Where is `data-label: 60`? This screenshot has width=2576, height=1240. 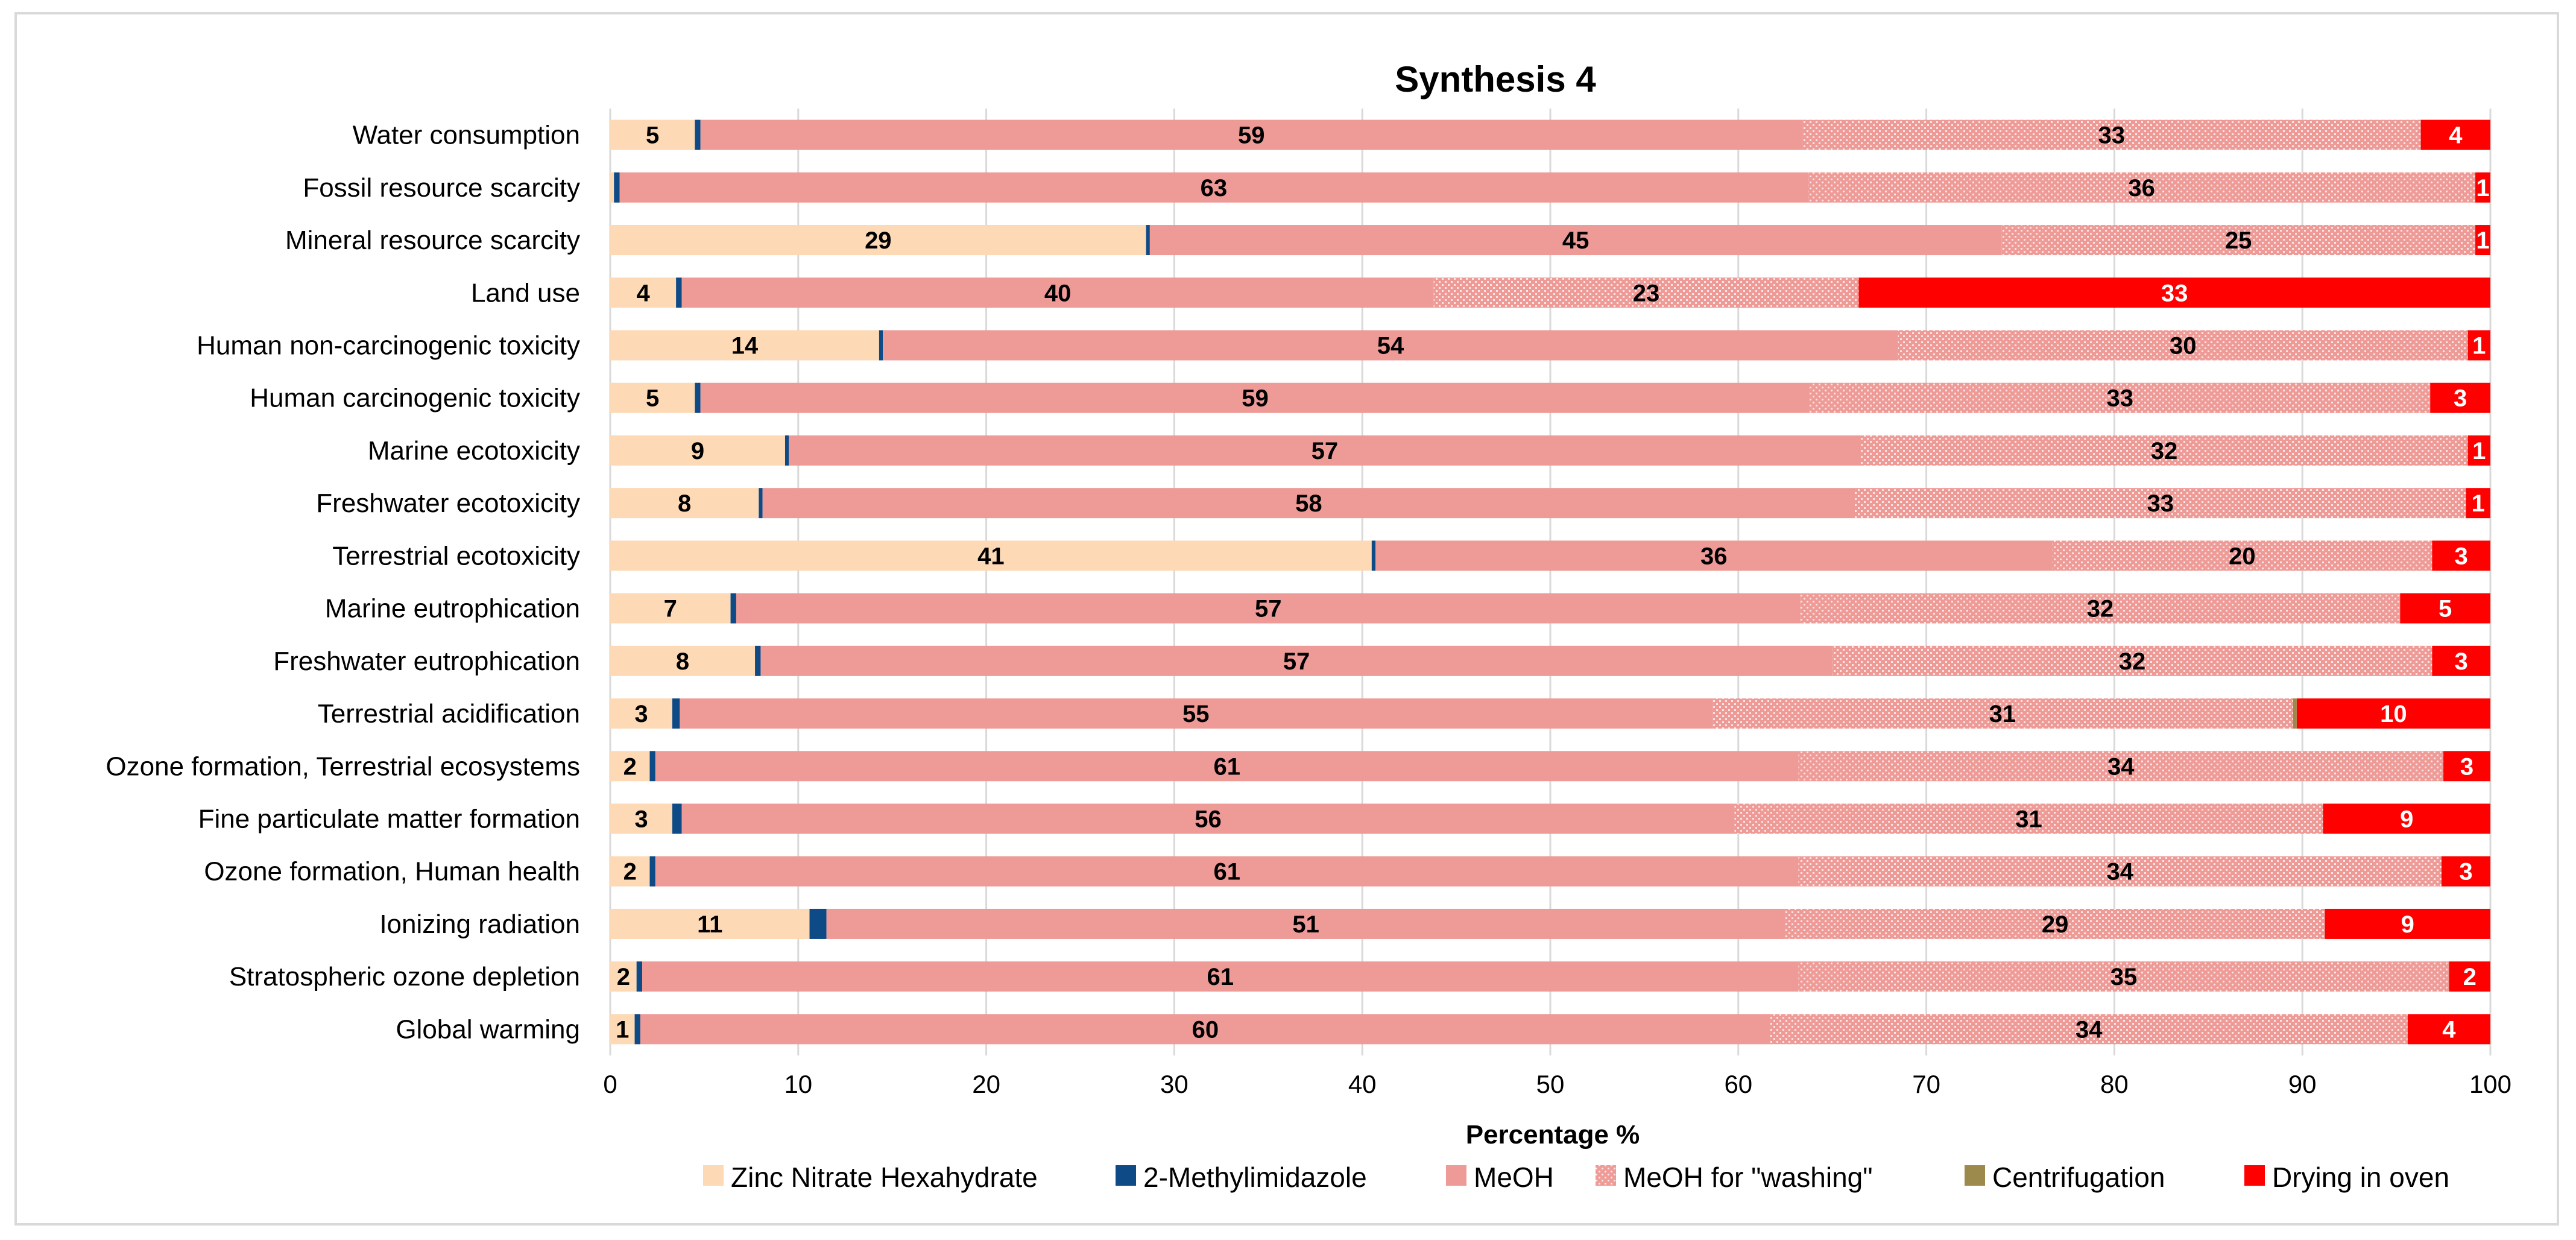
data-label: 60 is located at coordinates (1205, 1029).